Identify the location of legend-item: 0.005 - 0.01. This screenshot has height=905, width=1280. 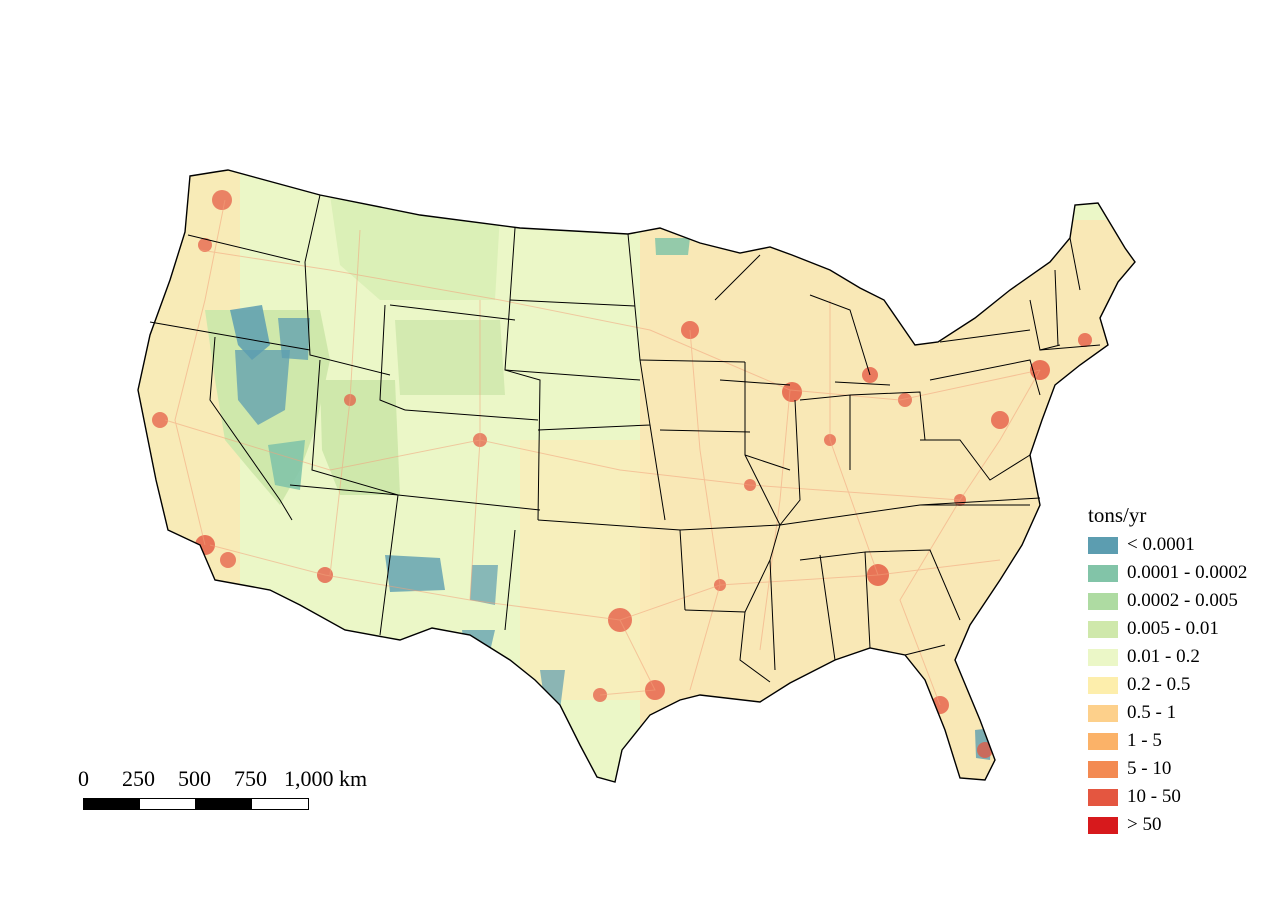
(1183, 629).